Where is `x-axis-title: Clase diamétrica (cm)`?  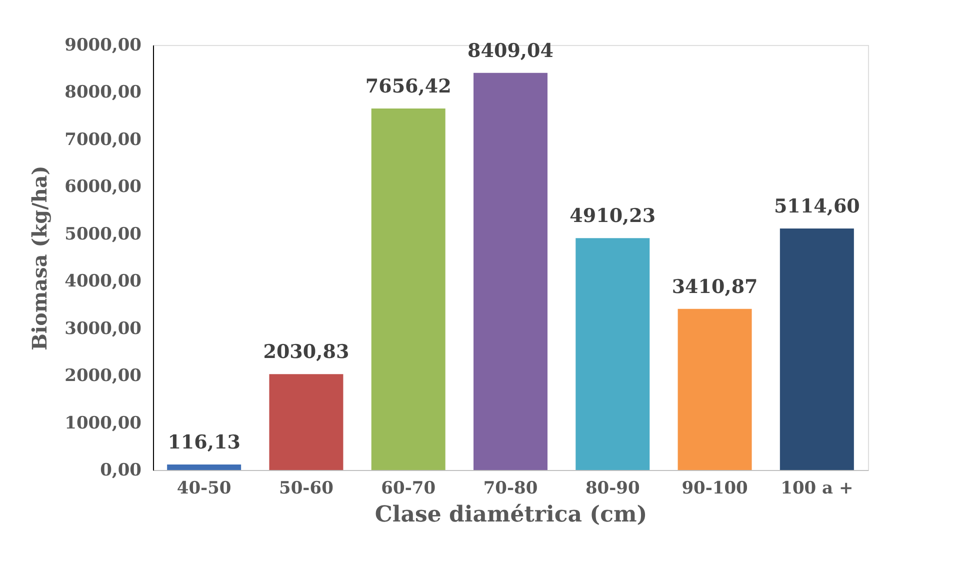 x-axis-title: Clase diamétrica (cm) is located at coordinates (511, 515).